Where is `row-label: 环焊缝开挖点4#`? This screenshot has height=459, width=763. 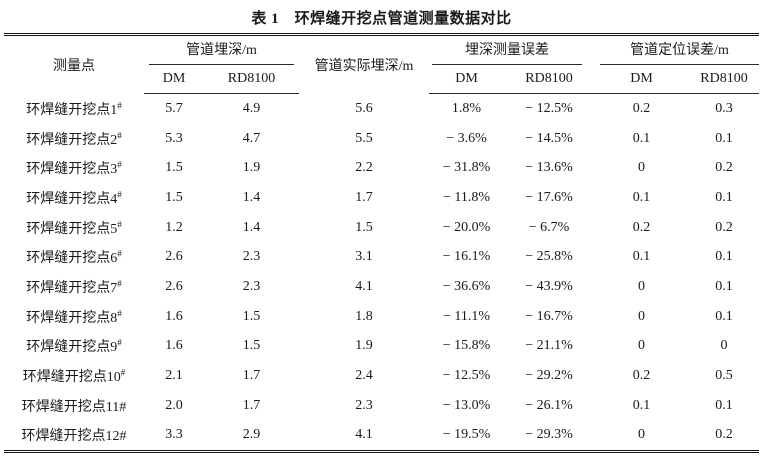
row-label: 环焊缝开挖点4# is located at coordinates (74, 198).